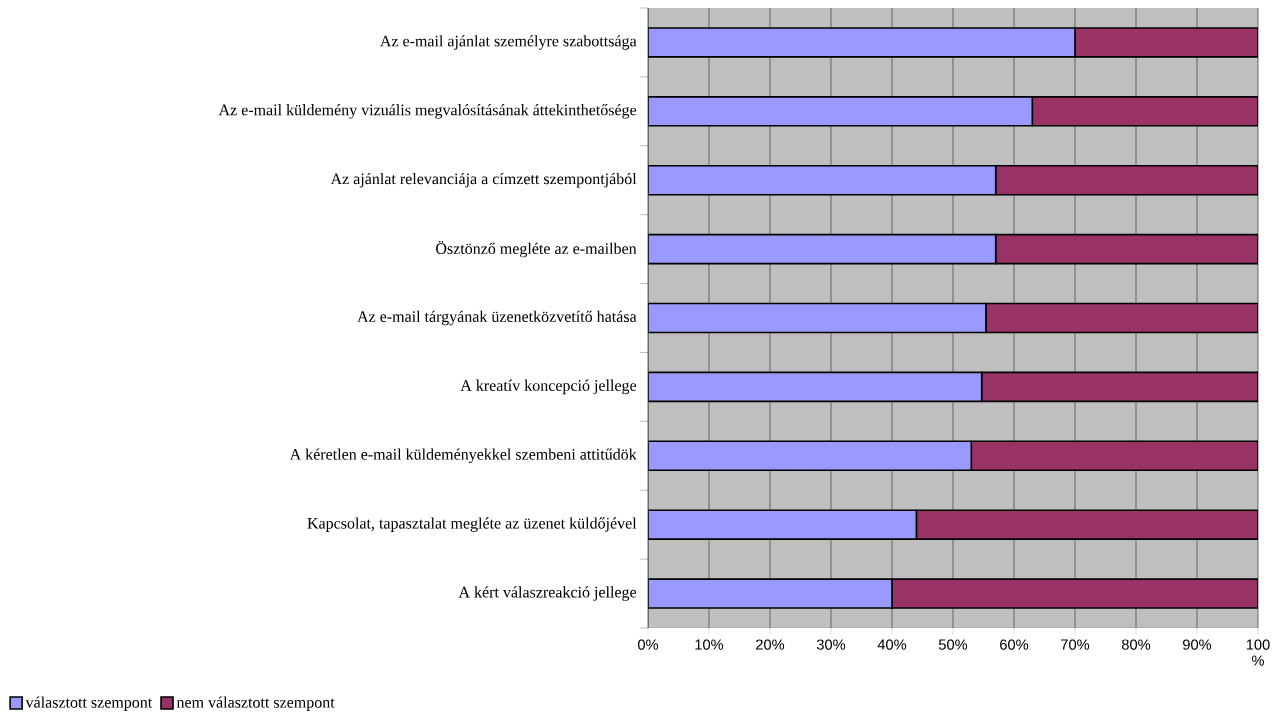 This screenshot has width=1278, height=724. What do you see at coordinates (472, 524) in the screenshot?
I see `y-tick-label: Kapcsolat, tapasztalat megléte az üzenet küldőjével` at bounding box center [472, 524].